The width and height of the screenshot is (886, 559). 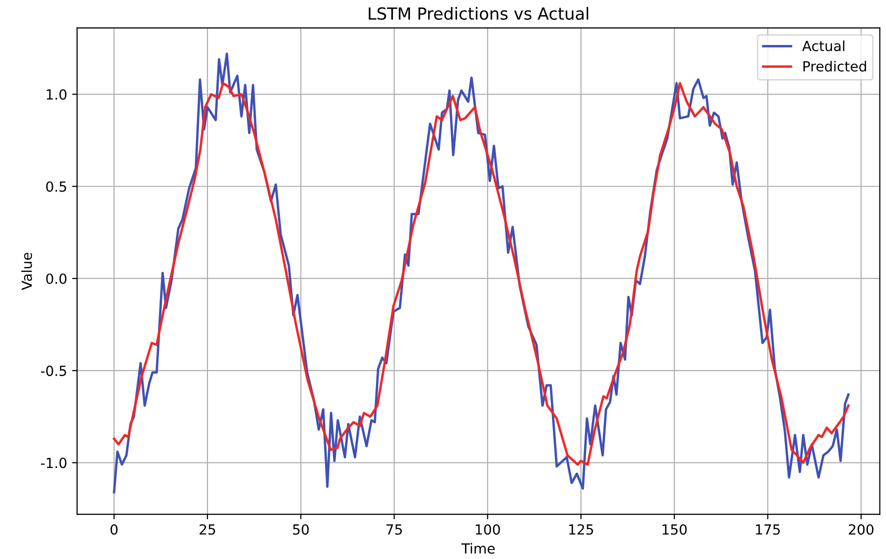 What do you see at coordinates (478, 13) in the screenshot?
I see `chart-title: LSTM Predictions vs Actual` at bounding box center [478, 13].